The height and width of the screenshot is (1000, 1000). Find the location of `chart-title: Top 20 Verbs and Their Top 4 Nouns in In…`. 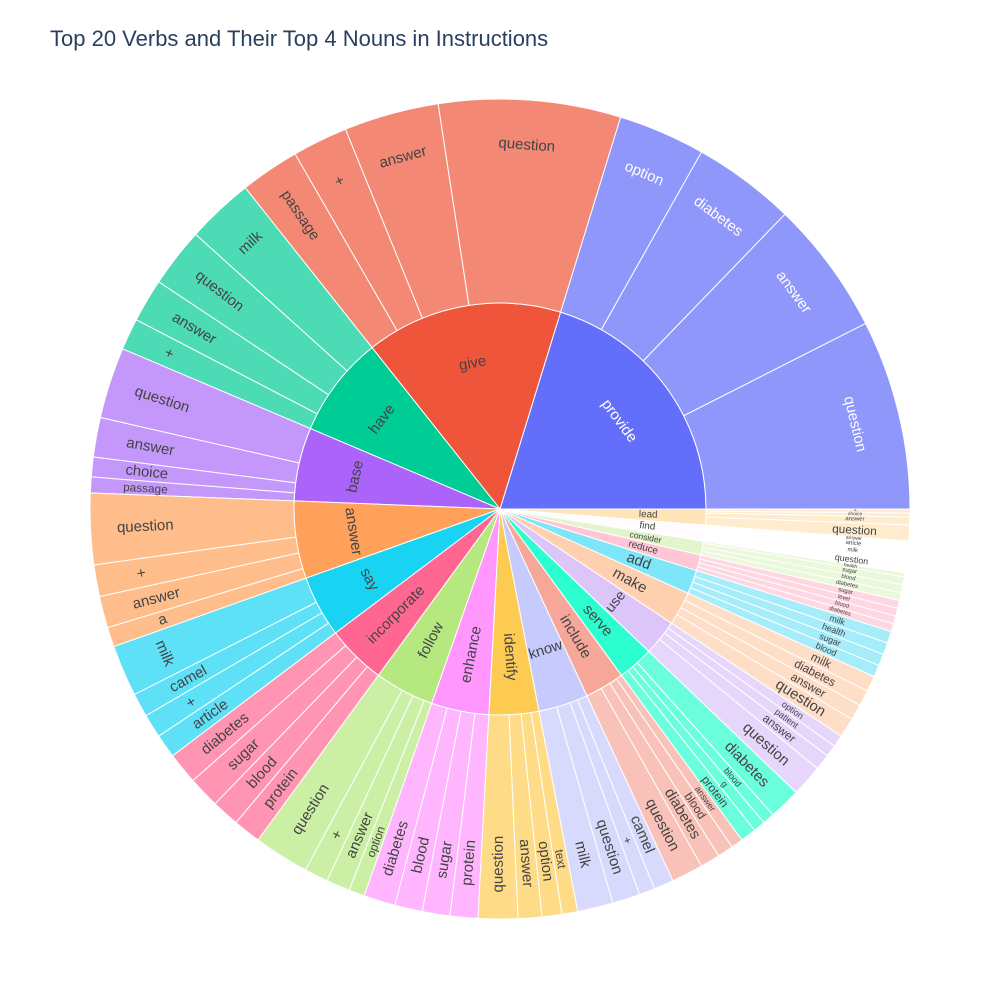

chart-title: Top 20 Verbs and Their Top 4 Nouns in In… is located at coordinates (299, 38).